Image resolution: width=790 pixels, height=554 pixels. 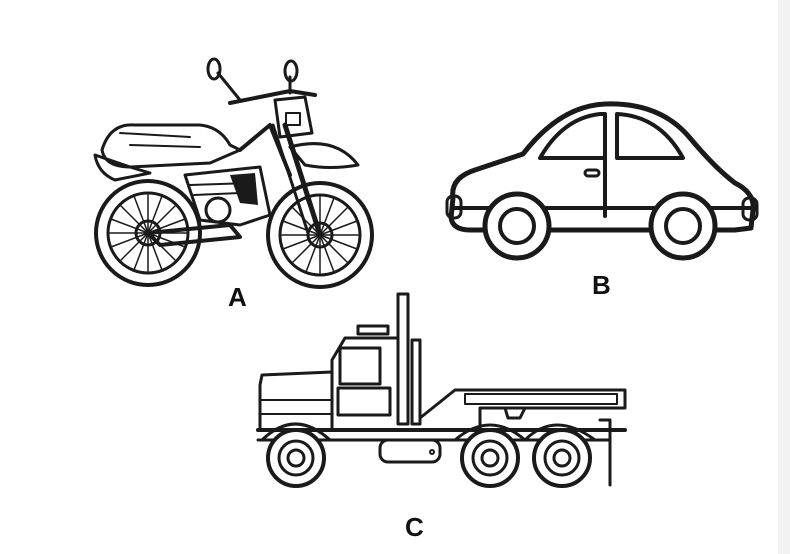 I want to click on label-c: C, so click(x=414, y=527).